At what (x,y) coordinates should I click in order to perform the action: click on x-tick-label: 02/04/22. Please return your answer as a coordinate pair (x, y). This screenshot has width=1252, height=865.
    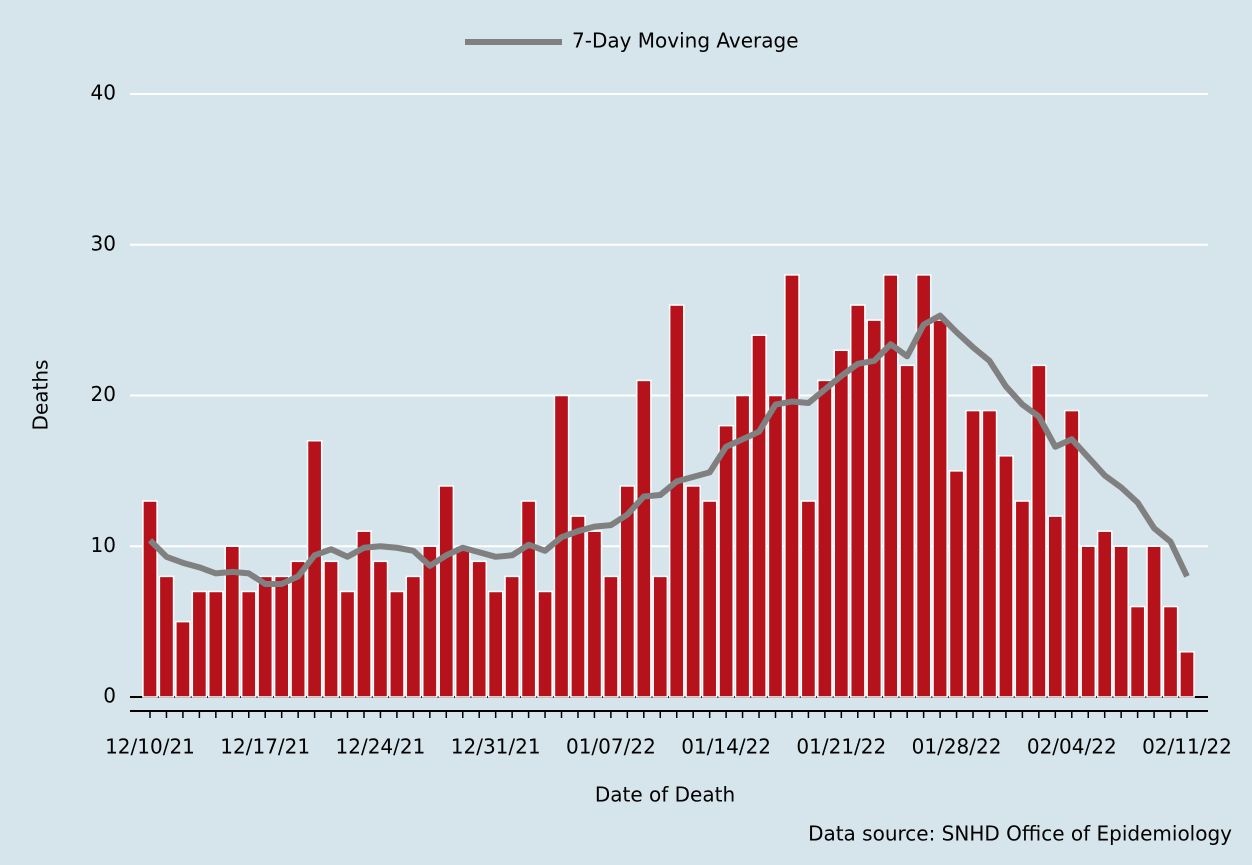
    Looking at the image, I should click on (1072, 747).